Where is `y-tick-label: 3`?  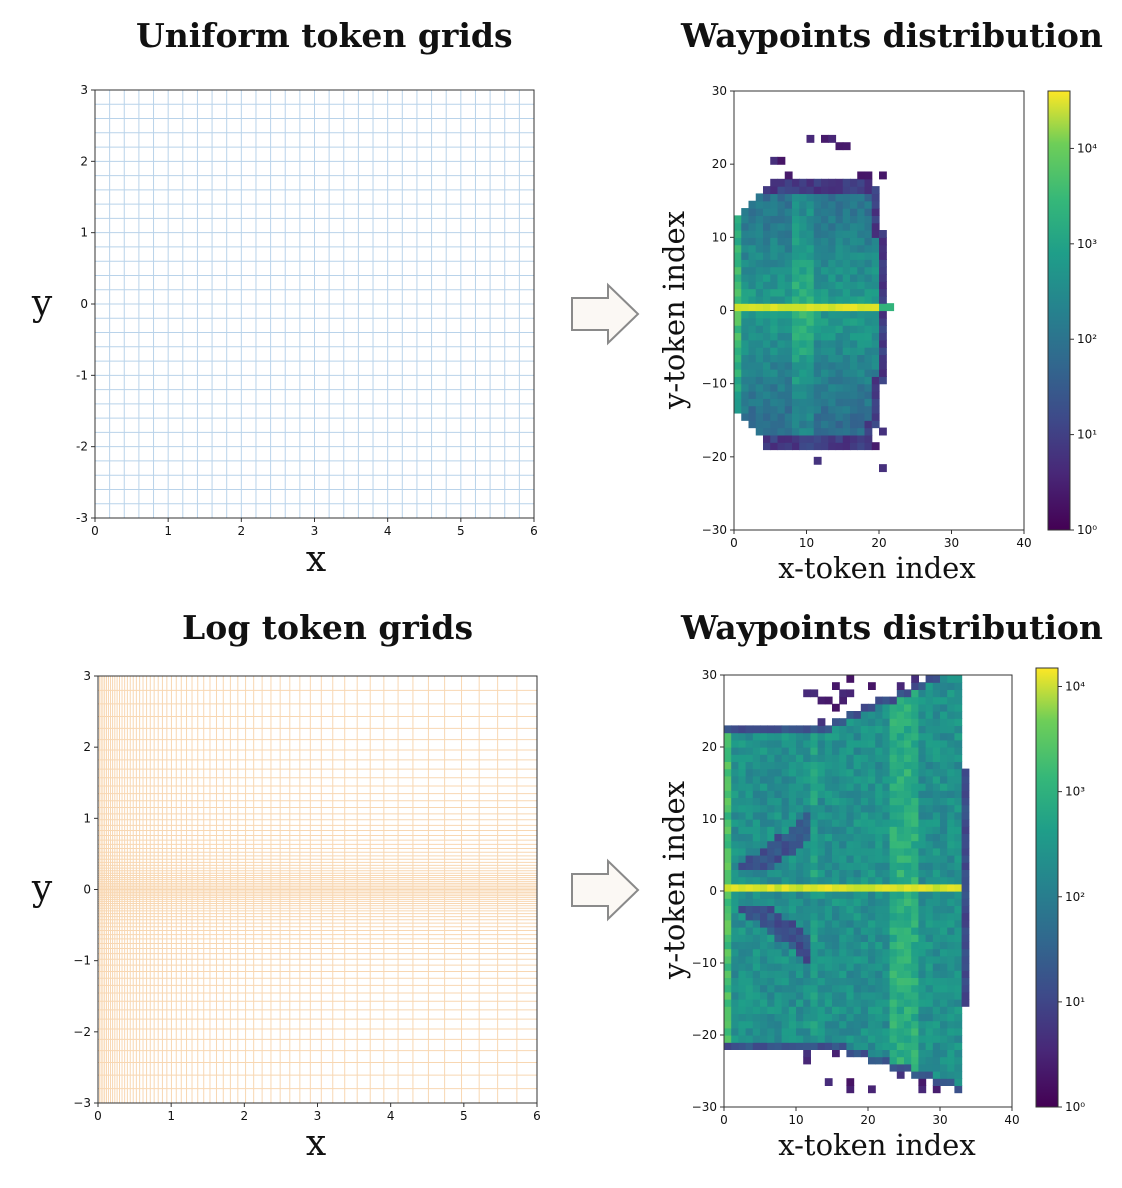 y-tick-label: 3 is located at coordinates (84, 90).